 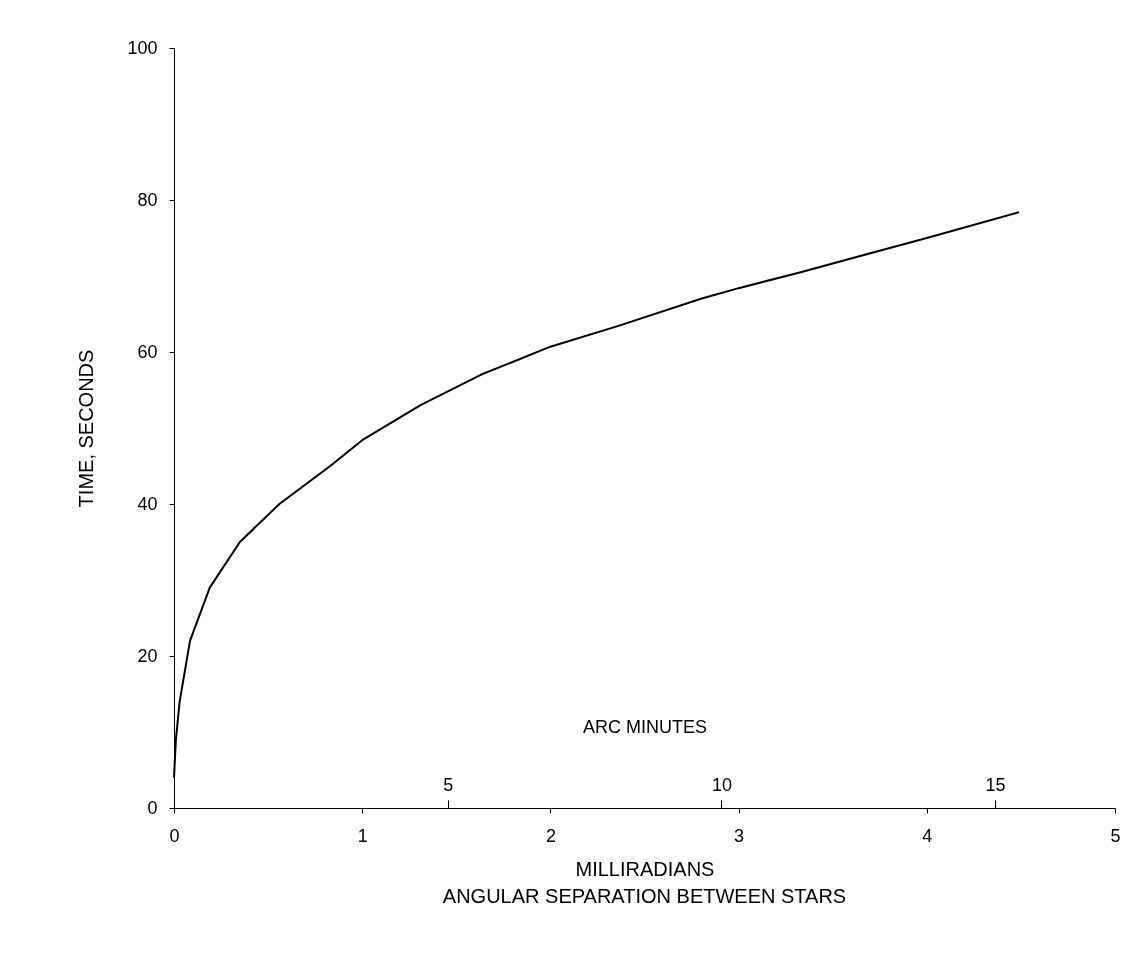 I want to click on x-tick-label: 2, so click(x=550, y=835).